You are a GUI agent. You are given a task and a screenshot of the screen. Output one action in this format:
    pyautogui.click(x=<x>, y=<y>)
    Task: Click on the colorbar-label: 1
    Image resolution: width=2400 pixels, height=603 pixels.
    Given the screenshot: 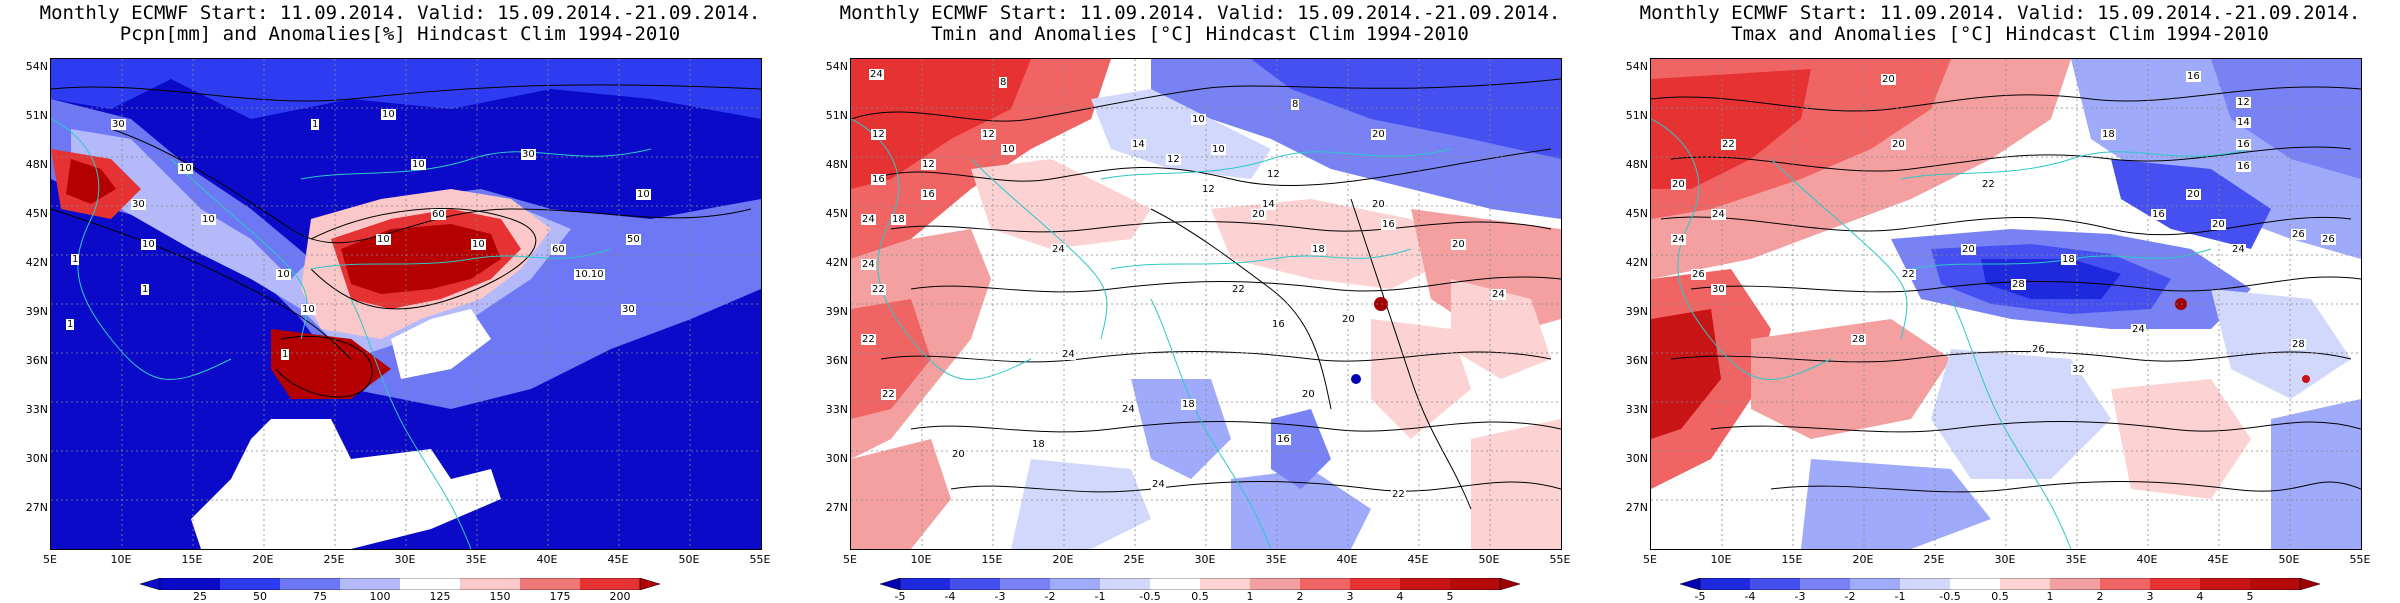 What is the action you would take?
    pyautogui.click(x=2050, y=596)
    